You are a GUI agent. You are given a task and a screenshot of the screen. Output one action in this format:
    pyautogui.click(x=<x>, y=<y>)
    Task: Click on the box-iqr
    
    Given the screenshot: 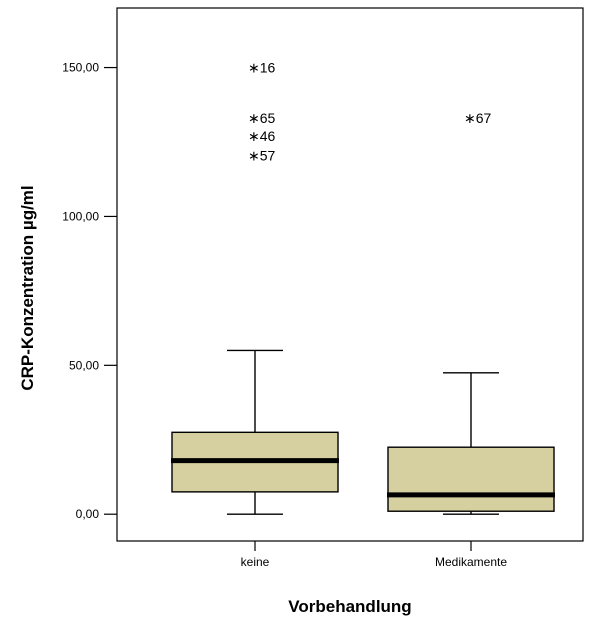 What is the action you would take?
    pyautogui.click(x=471, y=479)
    